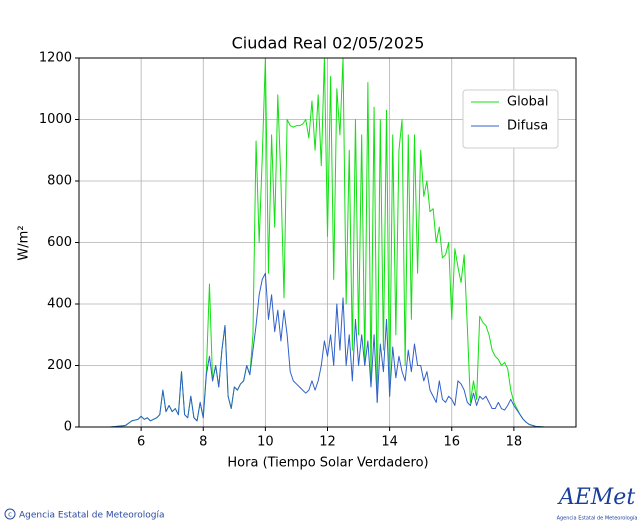 The width and height of the screenshot is (640, 525). I want to click on footer-credit: Agencia Estatal de Meteorología, so click(92, 516).